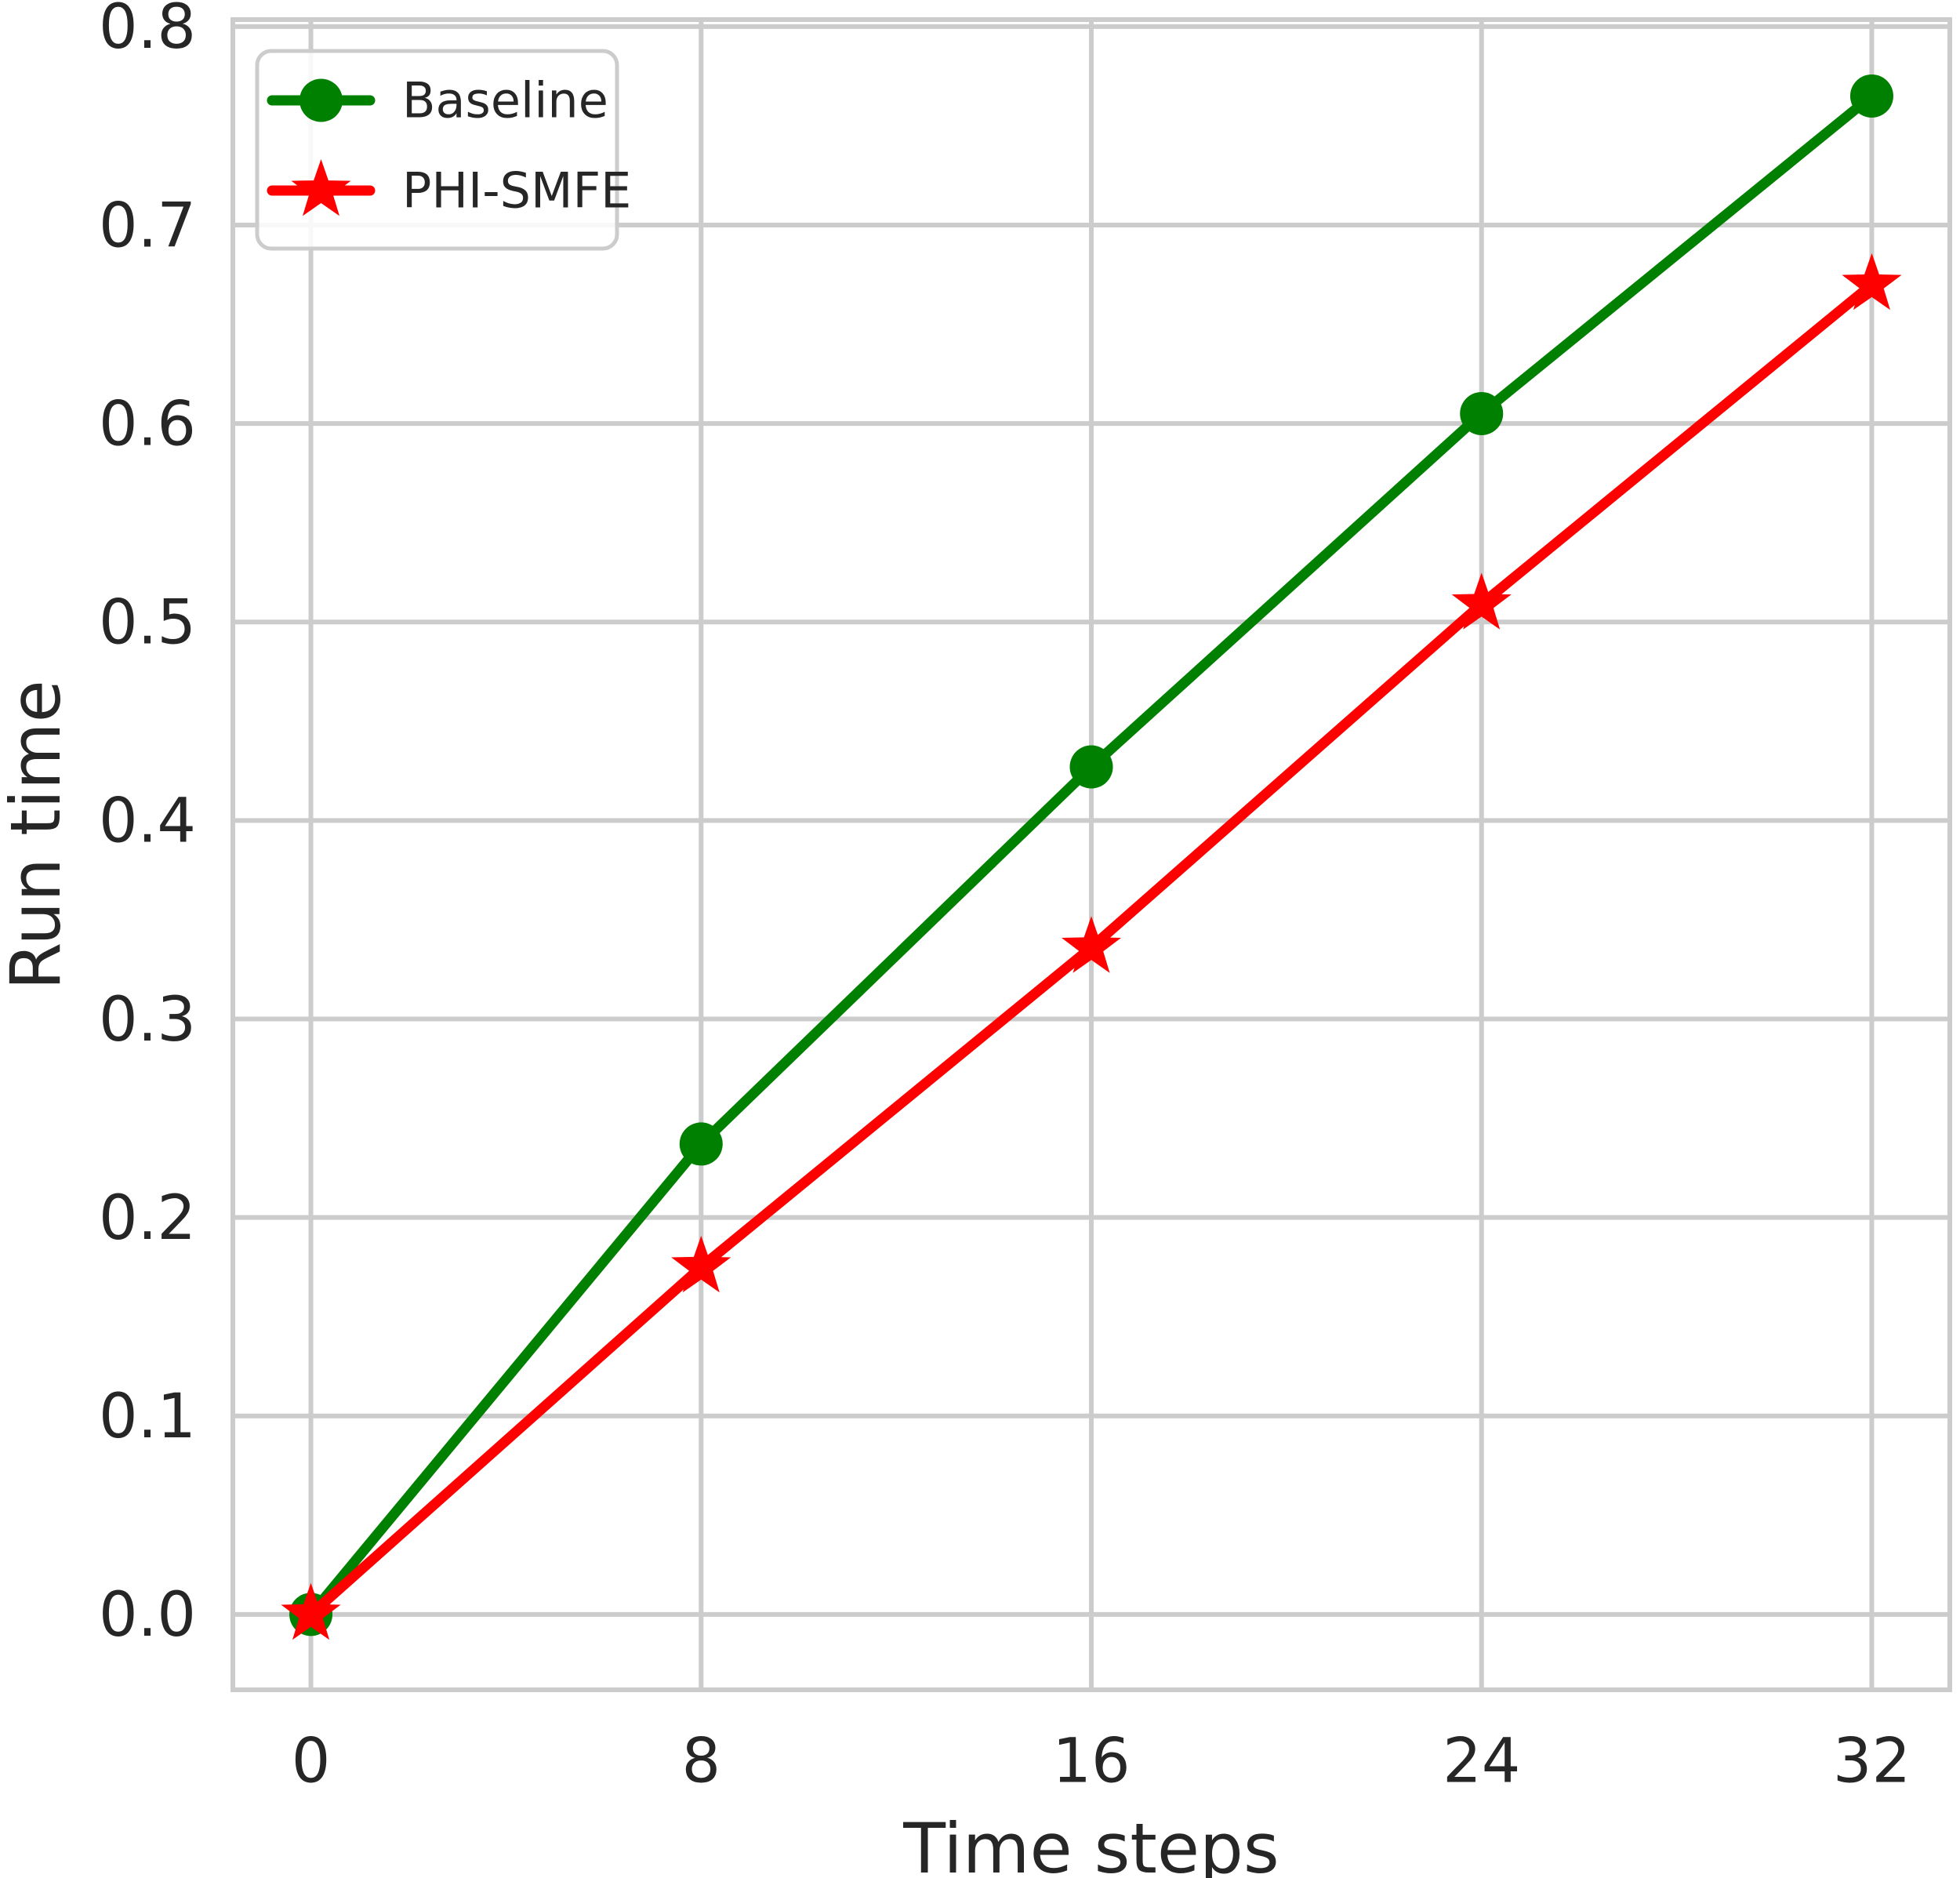 The height and width of the screenshot is (1878, 1960). Describe the element at coordinates (147, 821) in the screenshot. I see `y-tick-label-0.4: 0.4` at that location.